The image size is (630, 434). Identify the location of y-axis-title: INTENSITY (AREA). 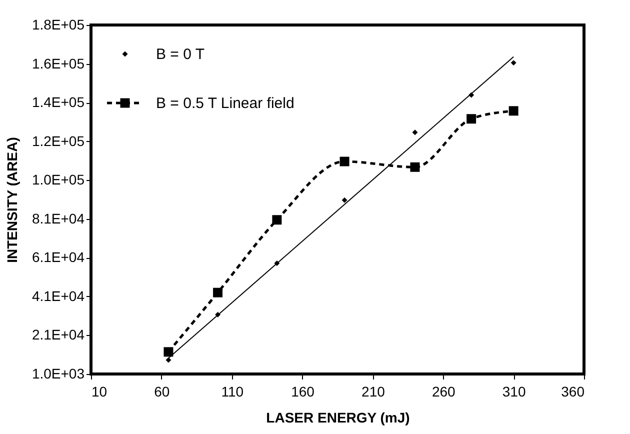
(12, 200).